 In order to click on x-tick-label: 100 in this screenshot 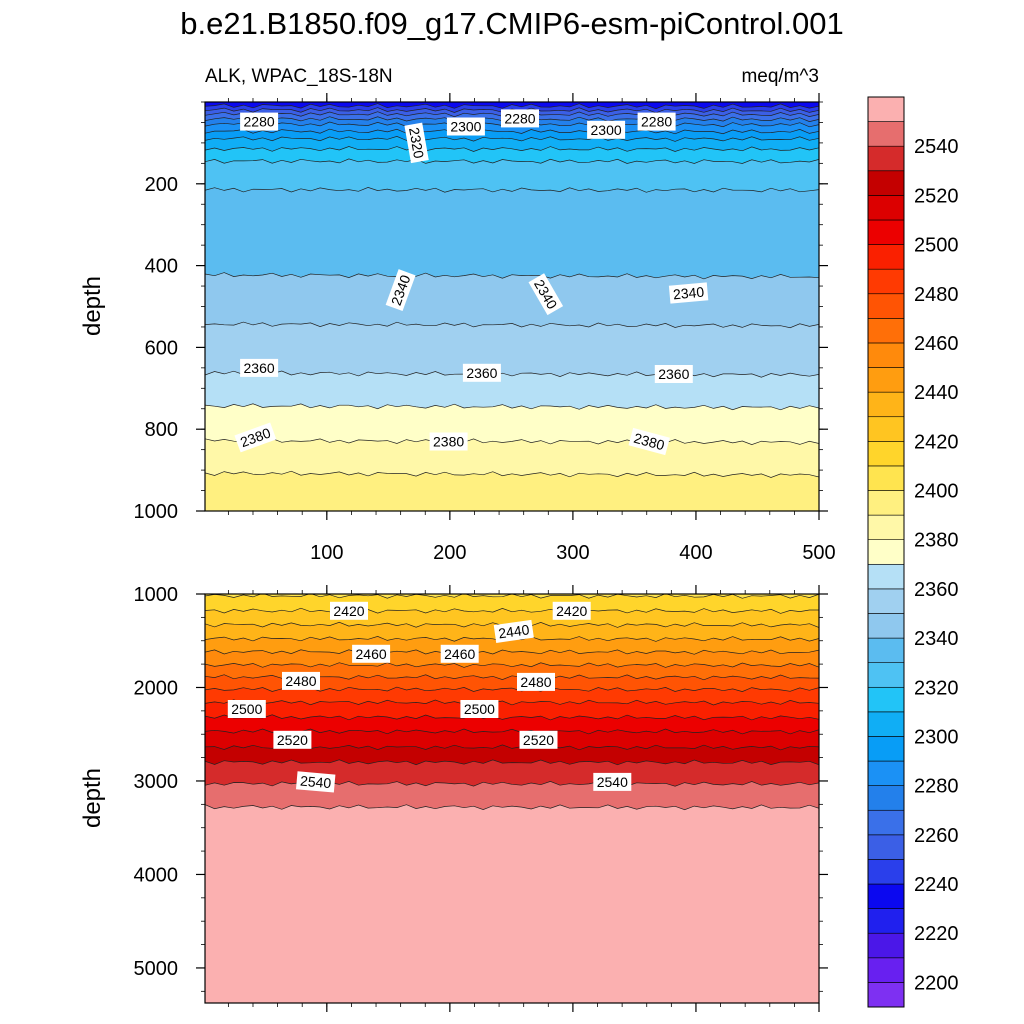, I will do `click(326, 553)`.